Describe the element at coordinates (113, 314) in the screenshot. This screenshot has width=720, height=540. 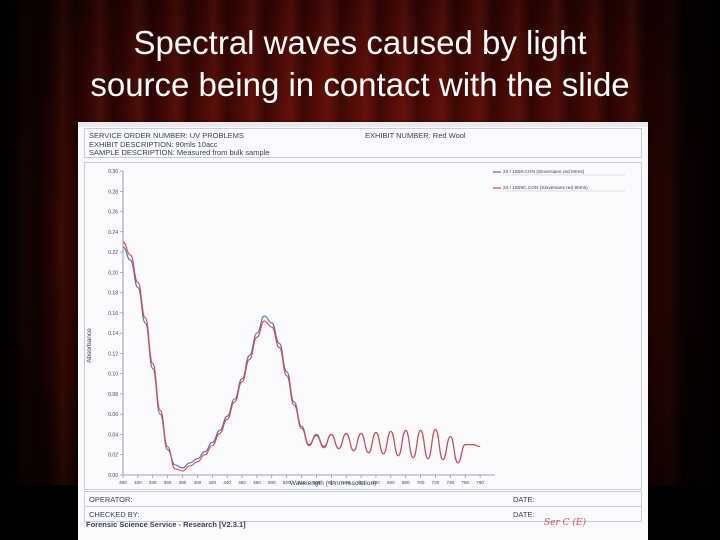
I see `y-tick-label: 0.16` at that location.